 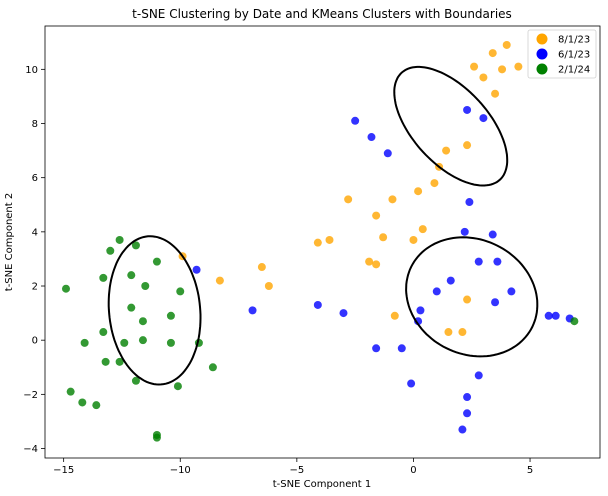 What do you see at coordinates (35, 124) in the screenshot?
I see `y-tick-label: 8` at bounding box center [35, 124].